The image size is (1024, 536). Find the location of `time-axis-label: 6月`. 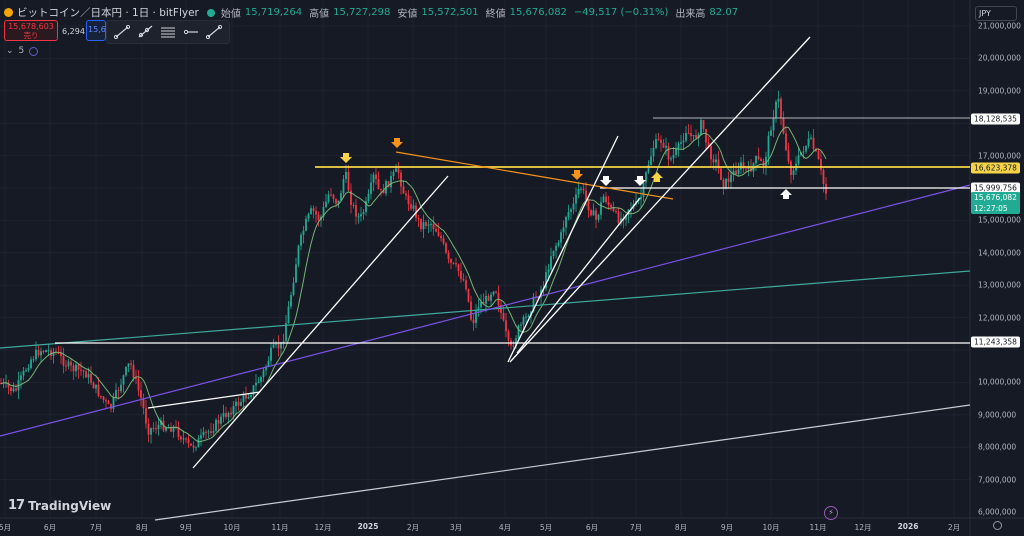

time-axis-label: 6月 is located at coordinates (592, 527).